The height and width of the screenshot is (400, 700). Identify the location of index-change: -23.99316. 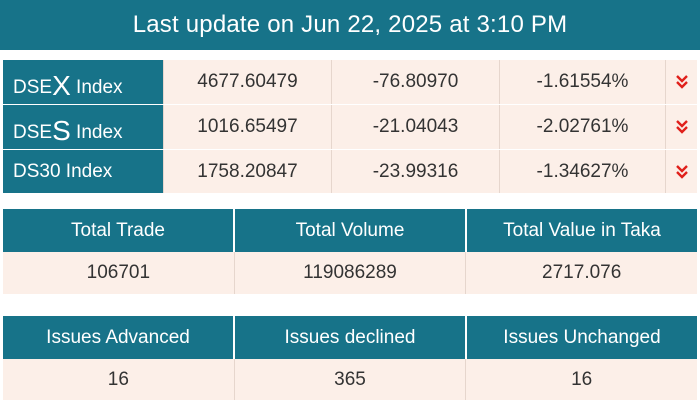
(415, 171).